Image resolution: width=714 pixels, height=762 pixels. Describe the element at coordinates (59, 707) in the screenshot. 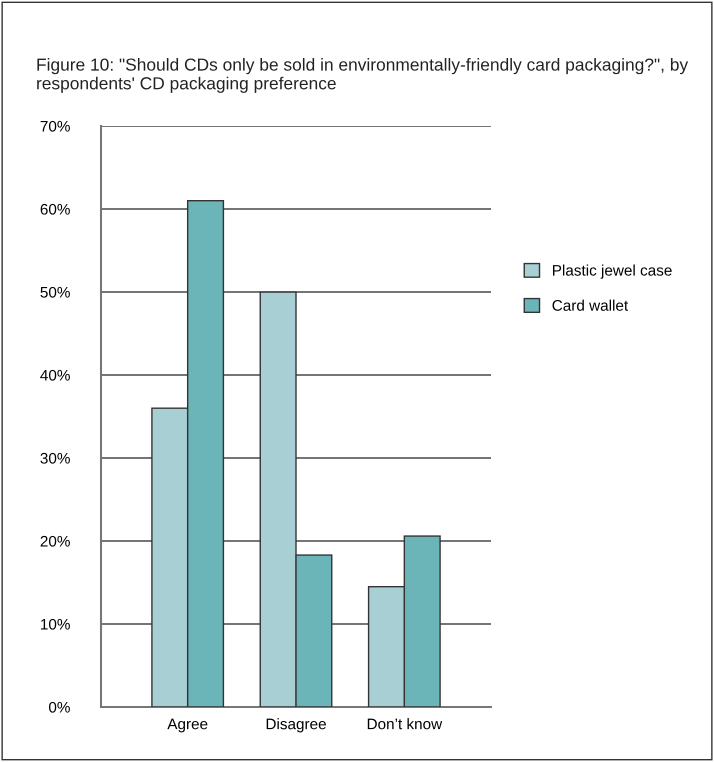

I see `y-tick-label: 0%` at that location.